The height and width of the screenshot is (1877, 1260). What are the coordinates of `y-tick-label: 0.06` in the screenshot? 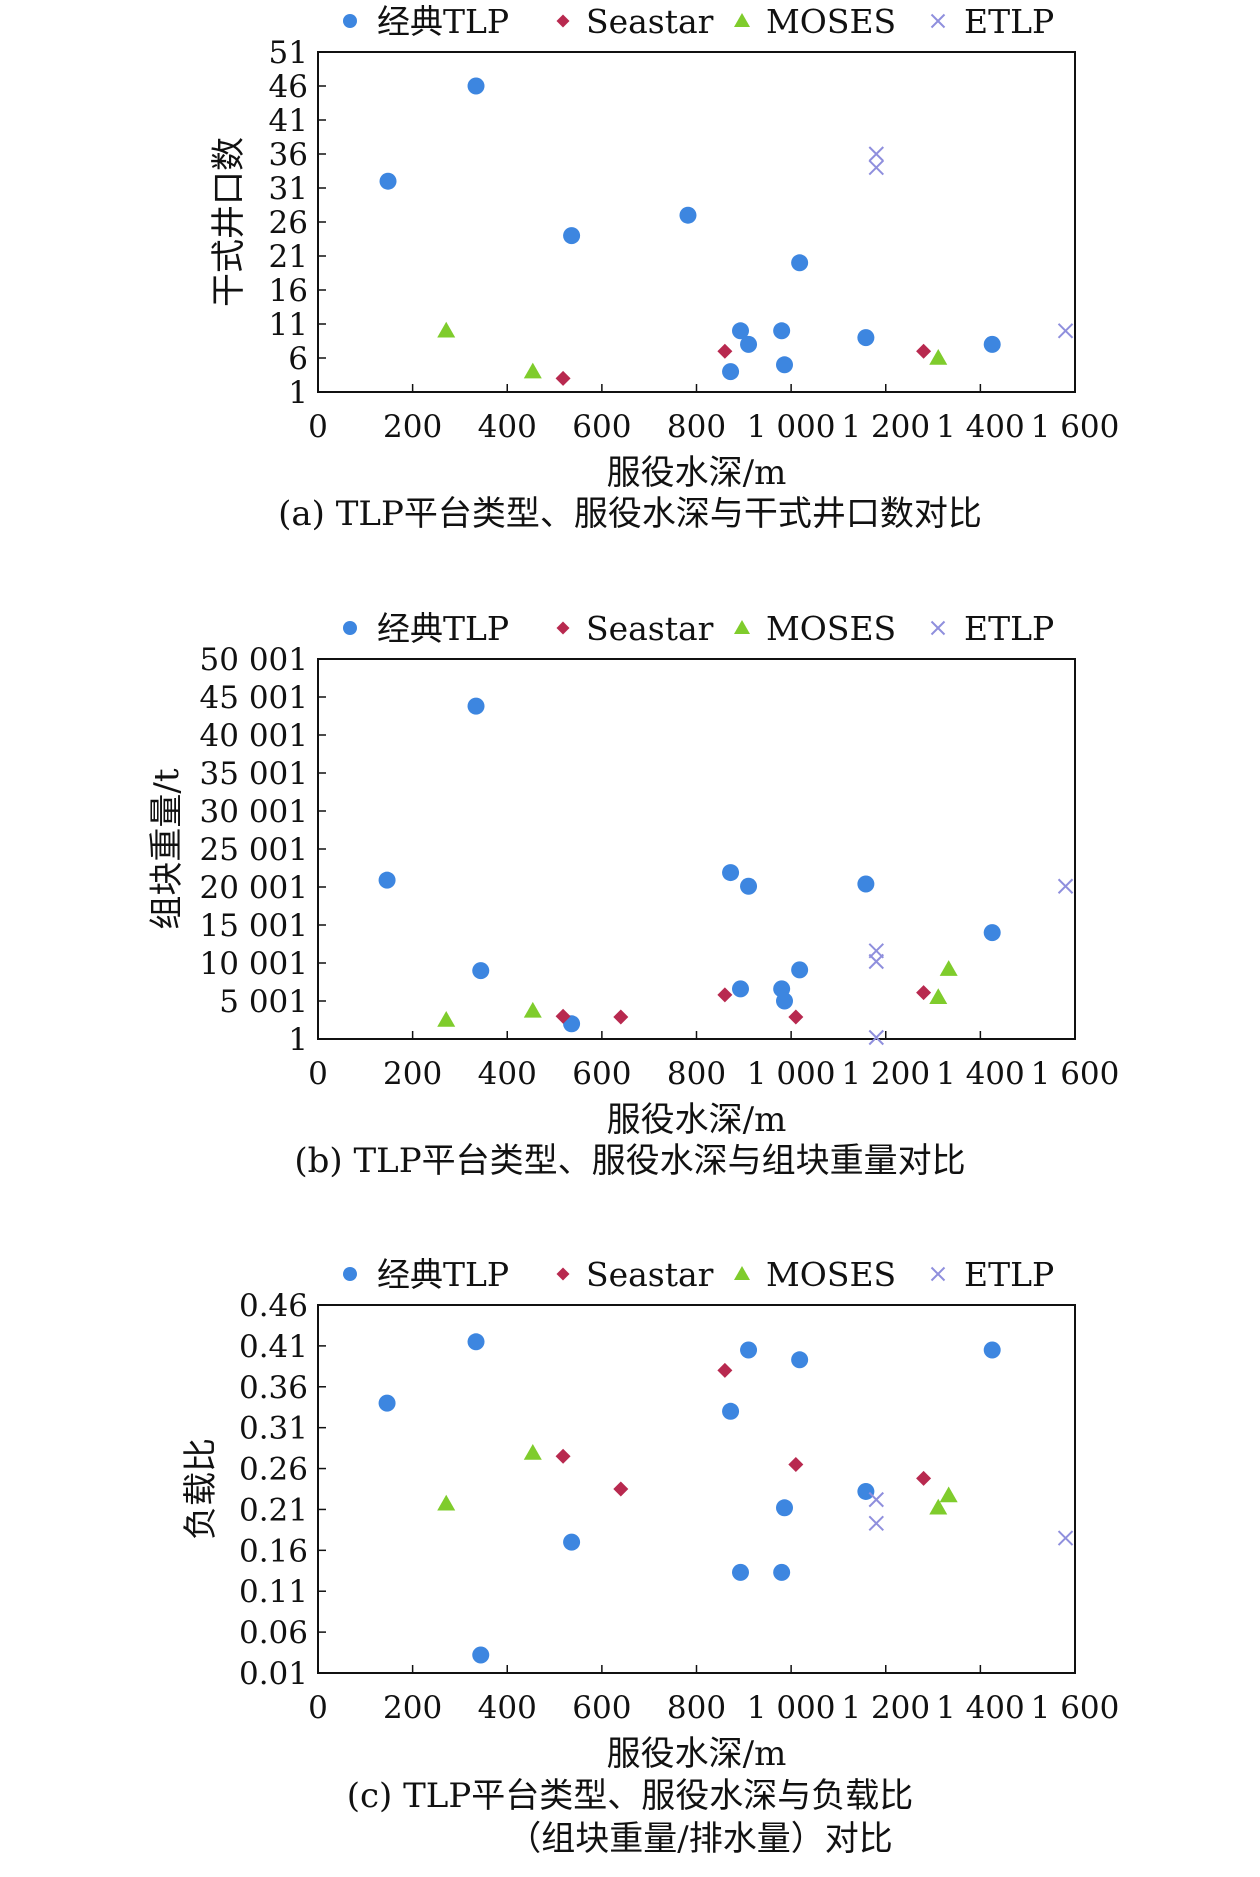 It's located at (273, 1633).